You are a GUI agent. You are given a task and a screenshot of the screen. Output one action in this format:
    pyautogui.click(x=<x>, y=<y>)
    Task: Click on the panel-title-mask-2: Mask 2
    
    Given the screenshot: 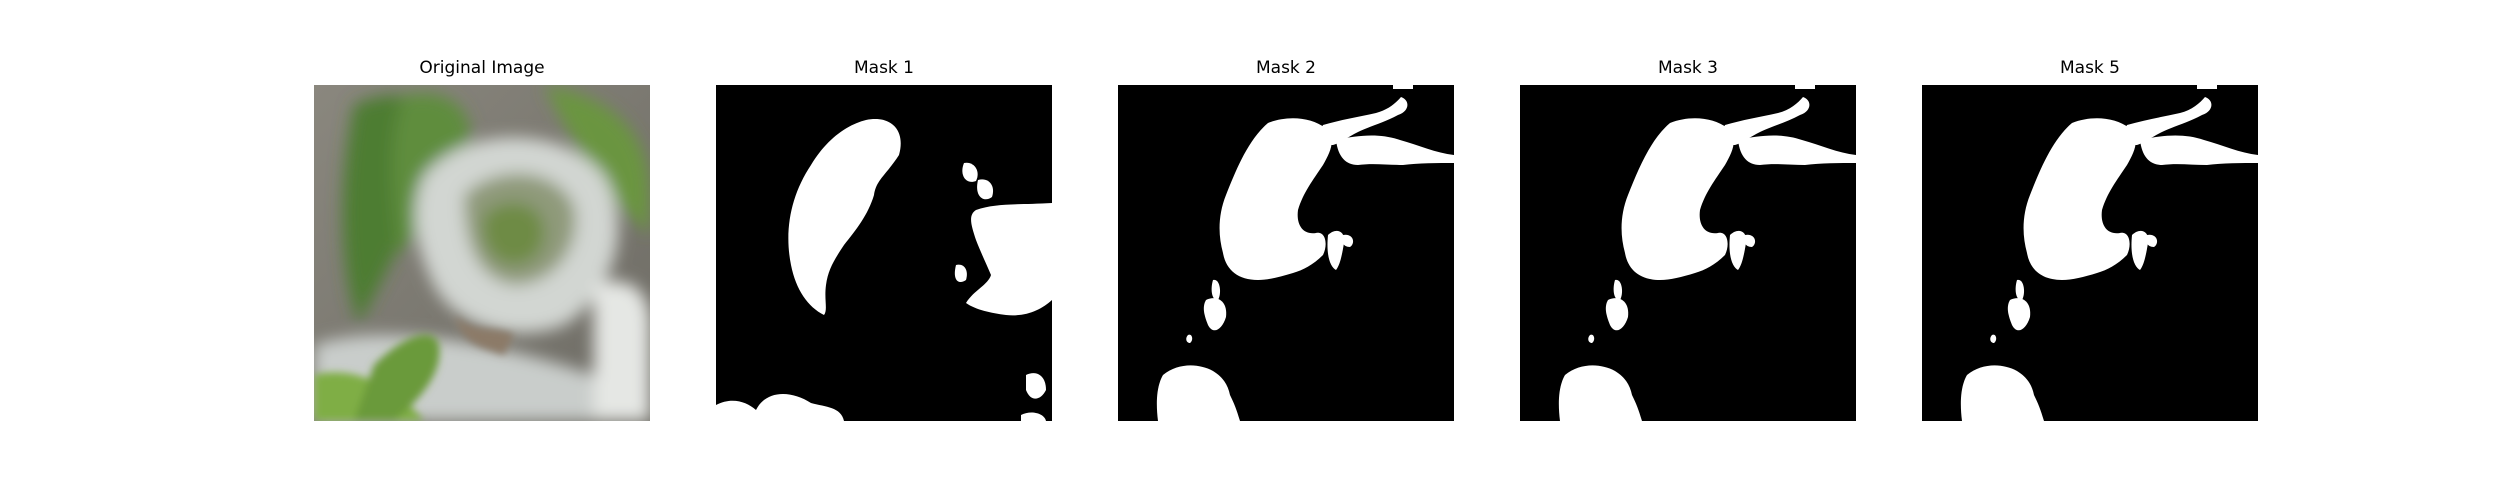 What is the action you would take?
    pyautogui.click(x=1285, y=68)
    